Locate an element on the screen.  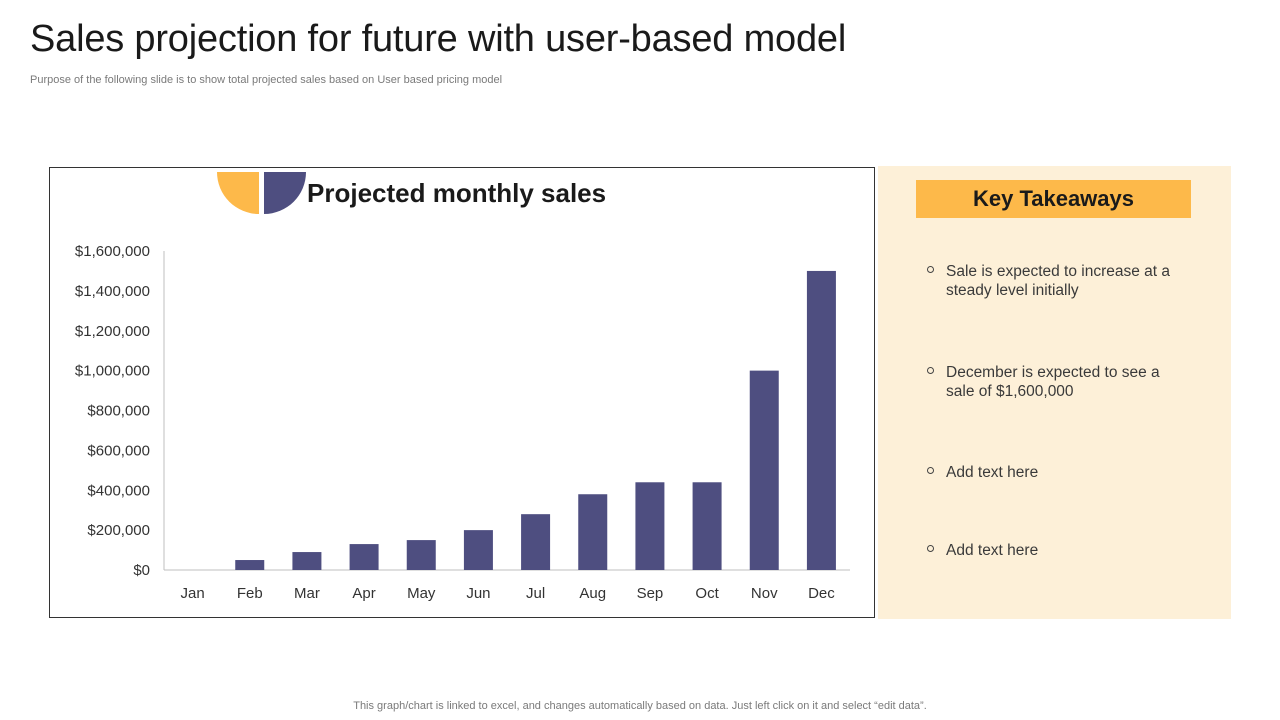
x-tick-label: Oct is located at coordinates (707, 593).